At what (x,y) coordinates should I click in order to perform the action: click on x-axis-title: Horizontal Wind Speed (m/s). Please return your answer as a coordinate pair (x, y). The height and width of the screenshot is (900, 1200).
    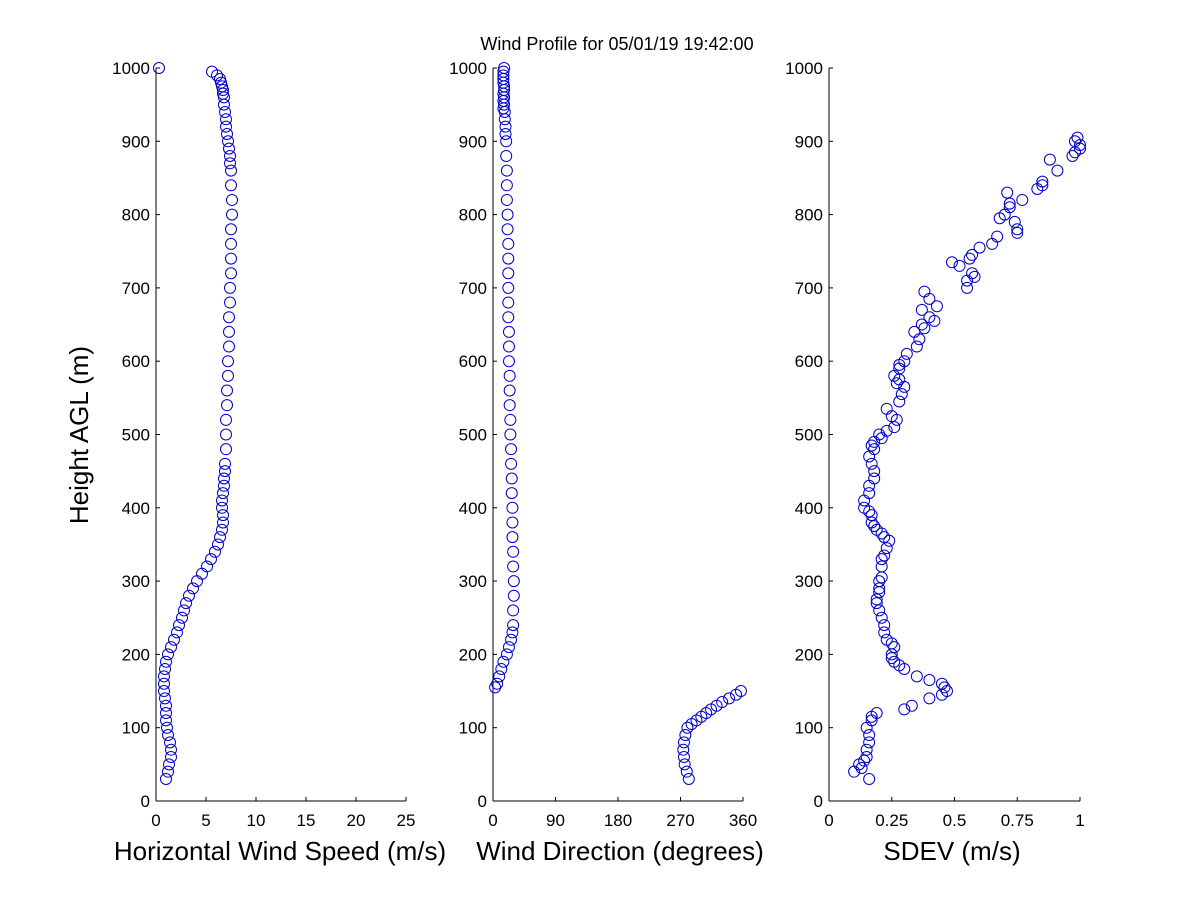
    Looking at the image, I should click on (280, 851).